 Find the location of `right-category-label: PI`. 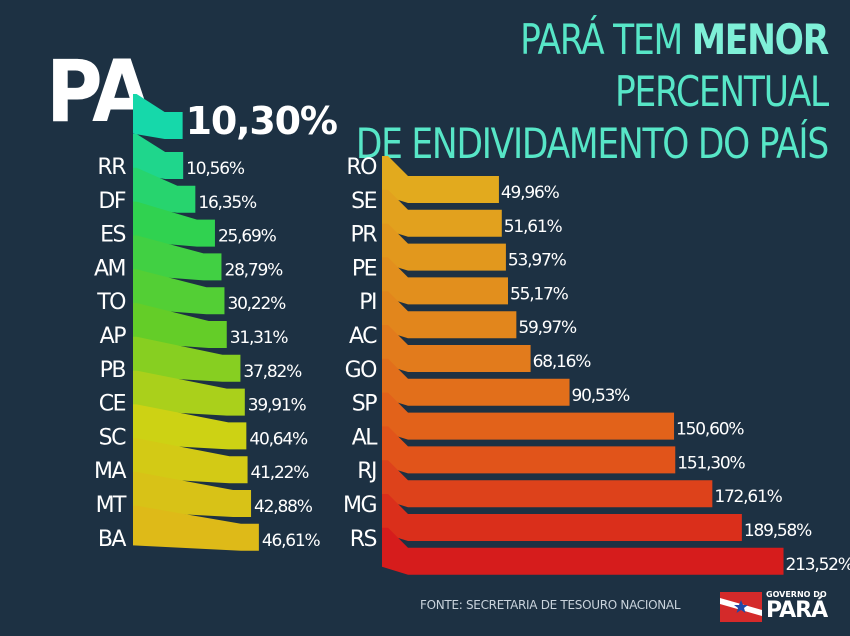

right-category-label: PI is located at coordinates (367, 302).